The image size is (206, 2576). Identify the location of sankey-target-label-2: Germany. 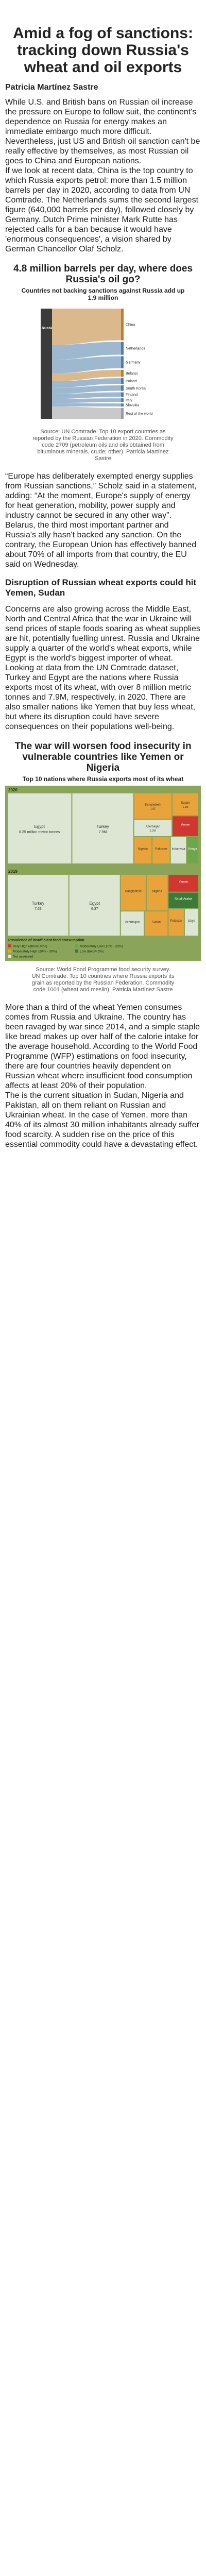
(133, 363).